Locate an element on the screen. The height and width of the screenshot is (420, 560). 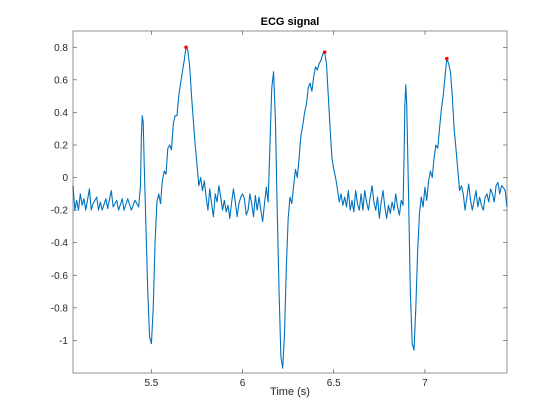
y-tick-label: -0.2 is located at coordinates (60, 211).